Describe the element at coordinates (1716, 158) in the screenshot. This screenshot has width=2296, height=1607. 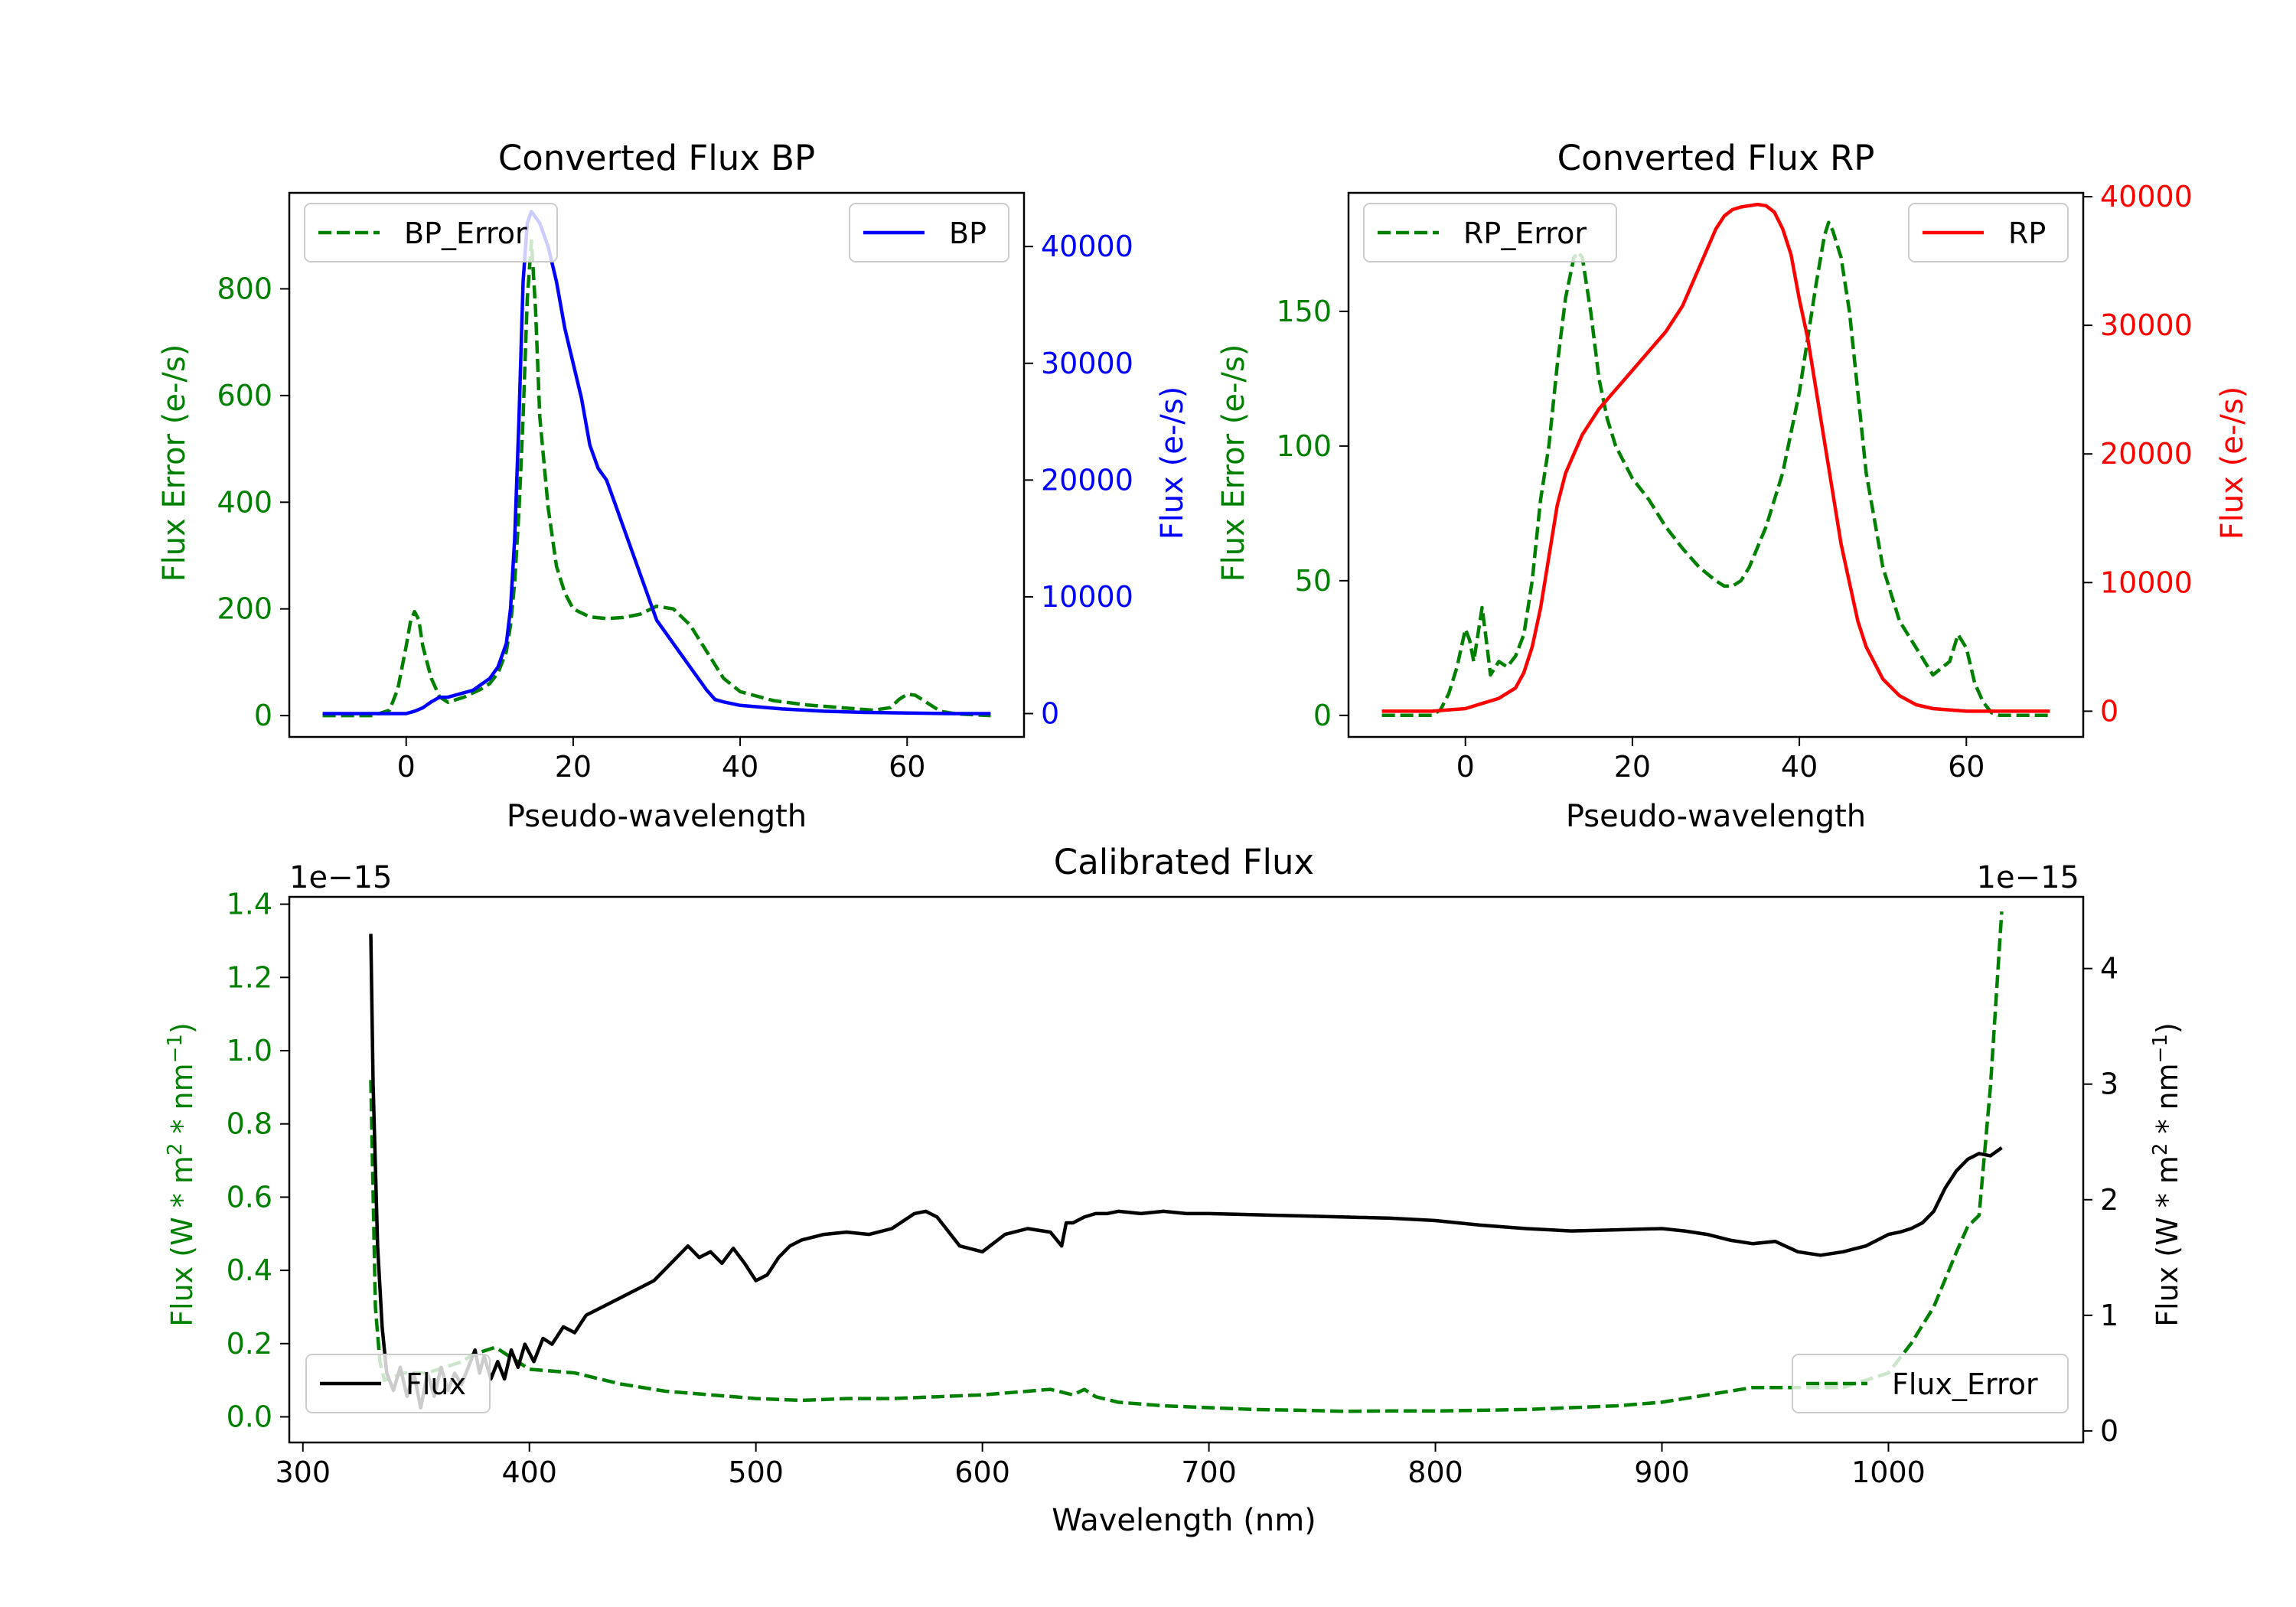
I see `rp-title: Converted Flux RP` at that location.